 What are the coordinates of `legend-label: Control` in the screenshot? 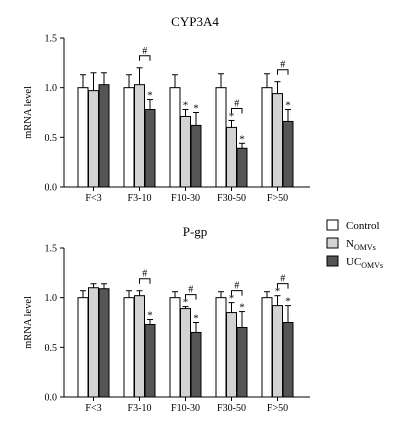 It's located at (363, 226).